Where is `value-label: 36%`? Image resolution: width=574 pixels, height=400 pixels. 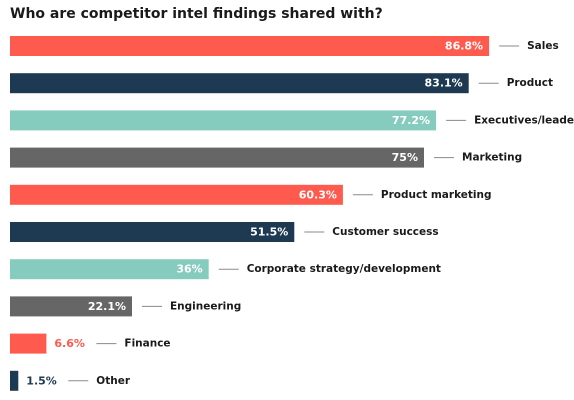 value-label: 36% is located at coordinates (189, 269).